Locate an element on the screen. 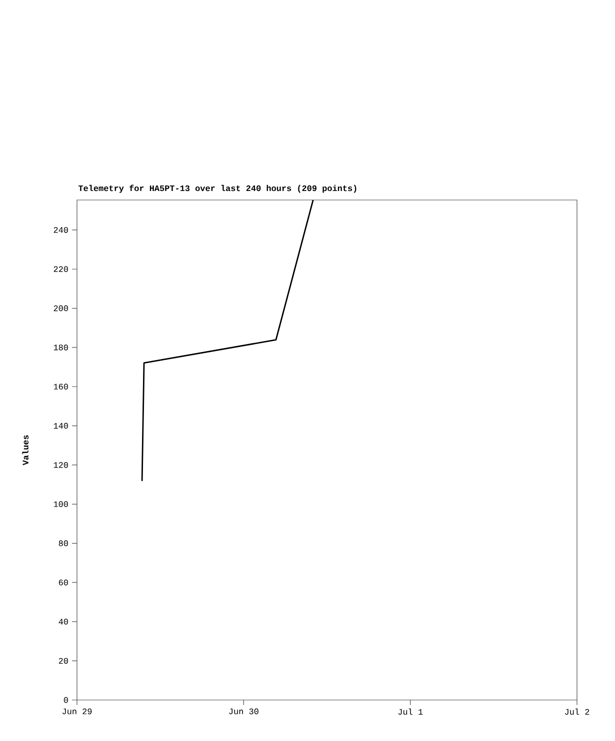  x-tick-label: Jun 29 is located at coordinates (77, 711).